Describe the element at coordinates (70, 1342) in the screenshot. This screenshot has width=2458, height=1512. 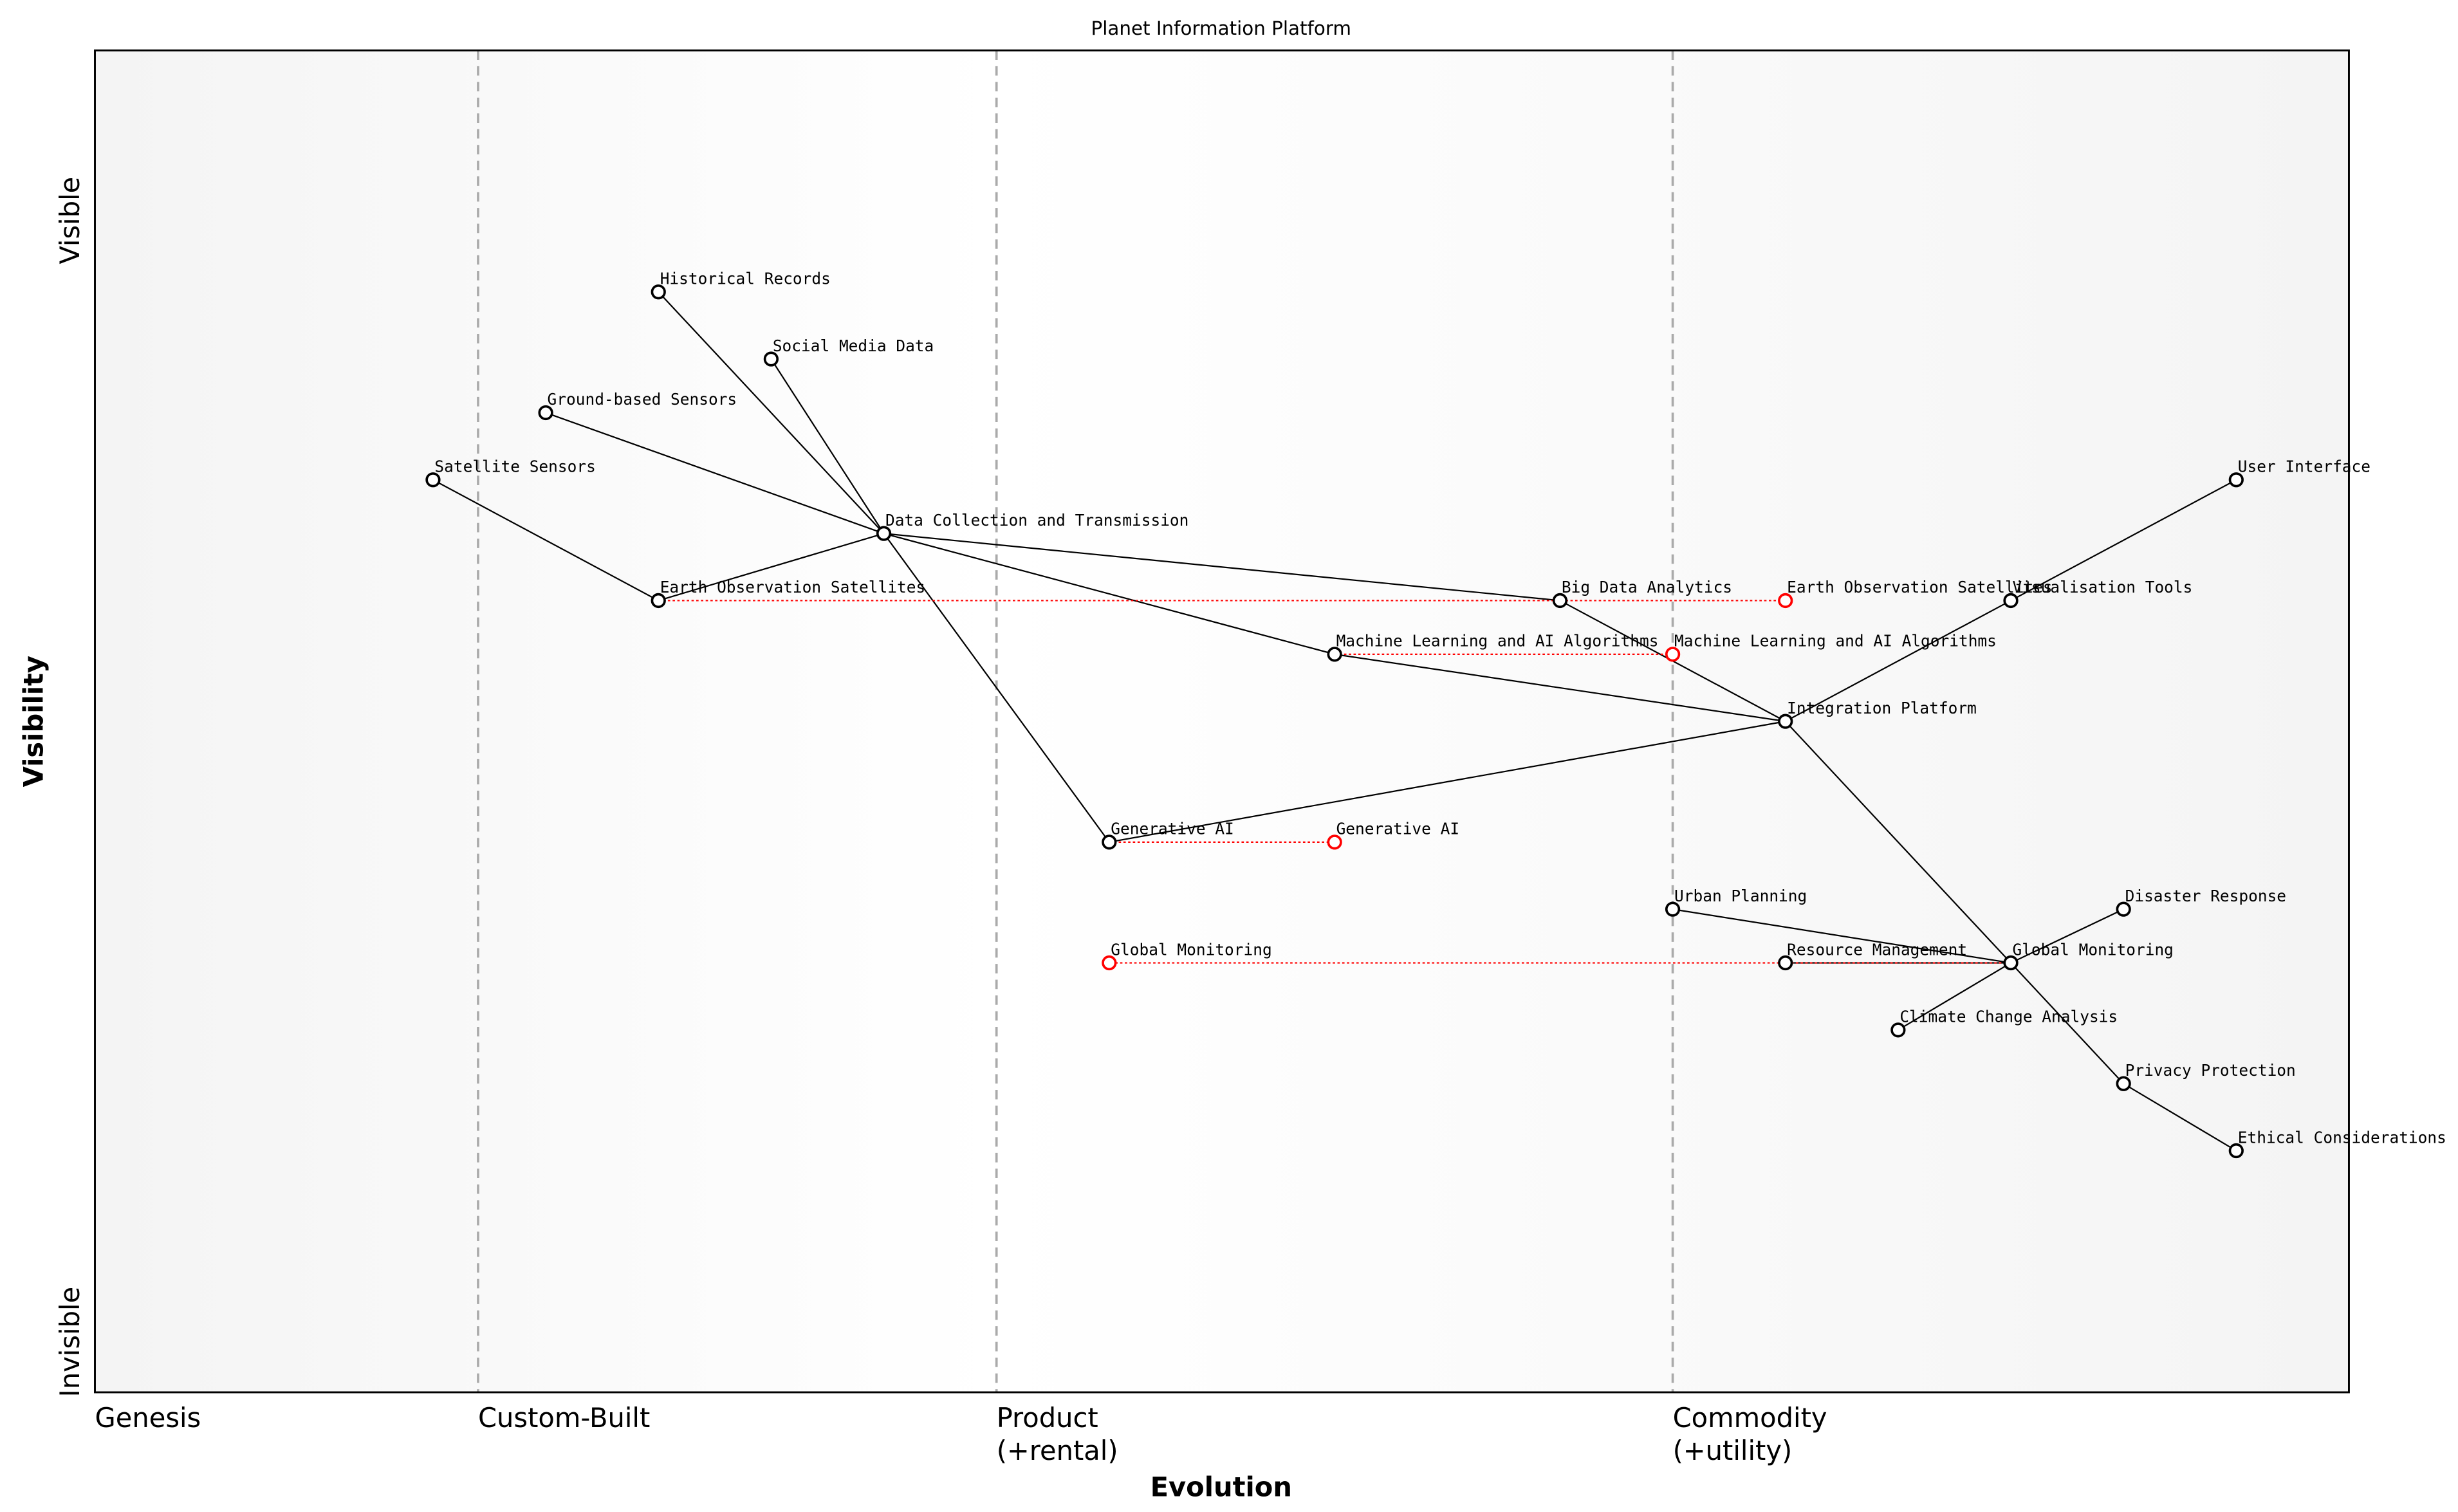
I see `y-axis-bottom-label: Invisible` at that location.